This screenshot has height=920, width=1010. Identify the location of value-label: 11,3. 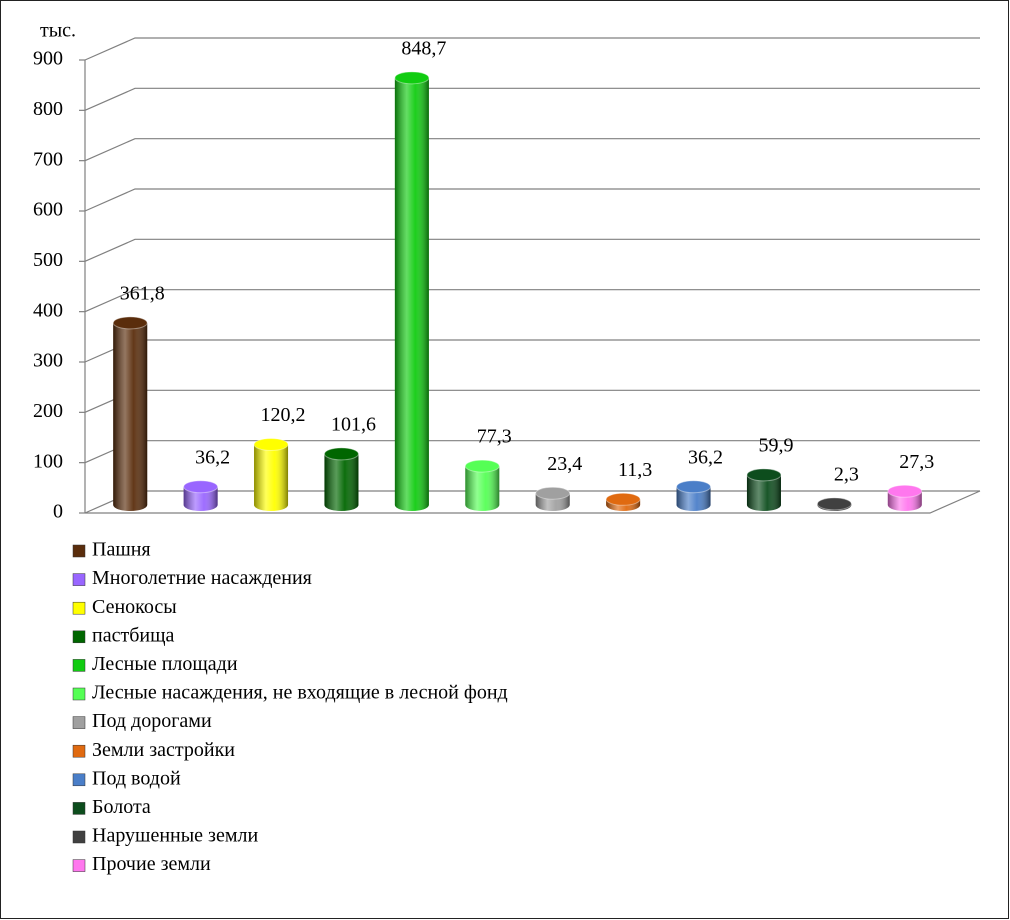
(635, 470).